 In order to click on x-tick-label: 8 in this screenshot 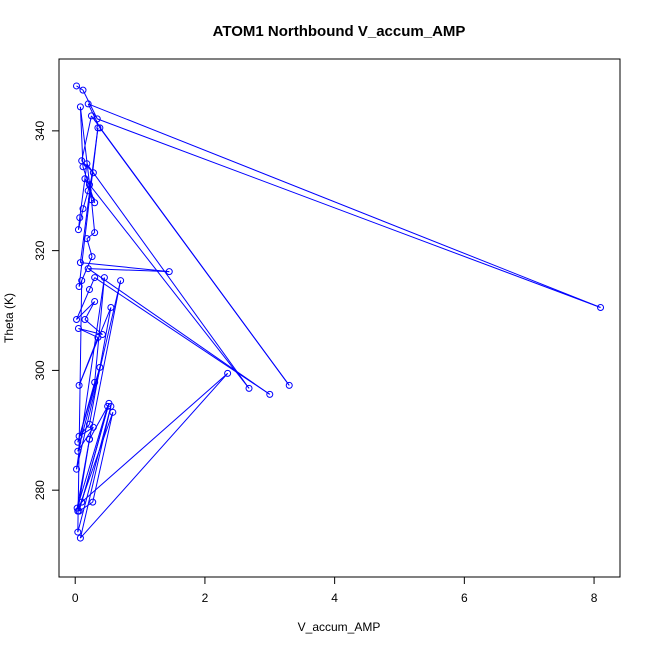, I will do `click(594, 598)`.